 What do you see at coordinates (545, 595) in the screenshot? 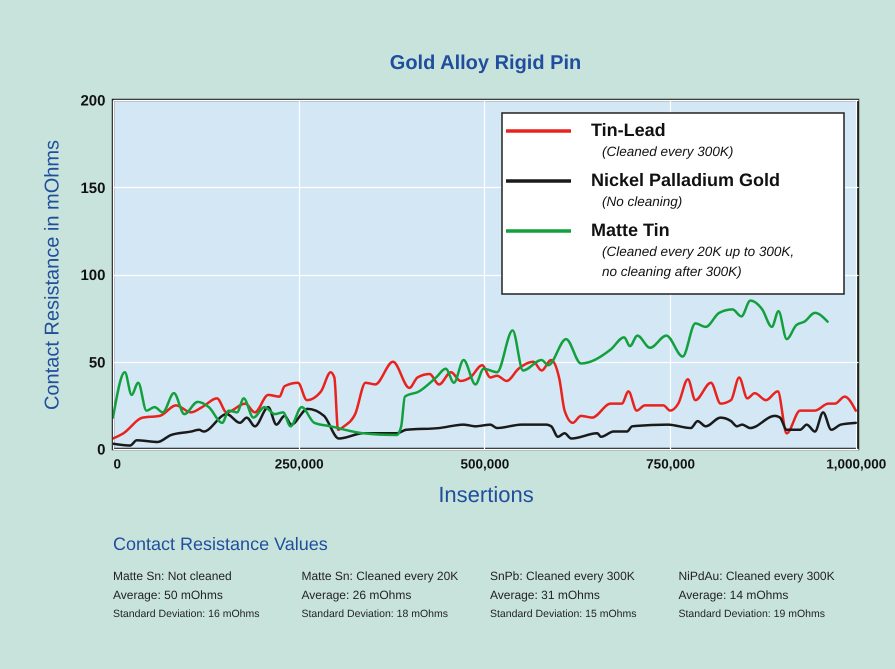
I see `text: Average: 31 mOhms` at bounding box center [545, 595].